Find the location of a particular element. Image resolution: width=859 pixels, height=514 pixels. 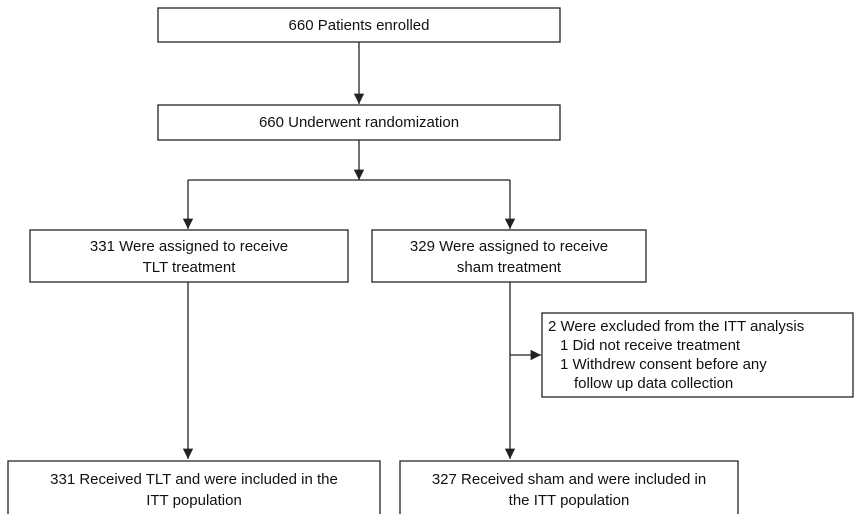

box-text: 327 Received sham and were included in is located at coordinates (569, 479).